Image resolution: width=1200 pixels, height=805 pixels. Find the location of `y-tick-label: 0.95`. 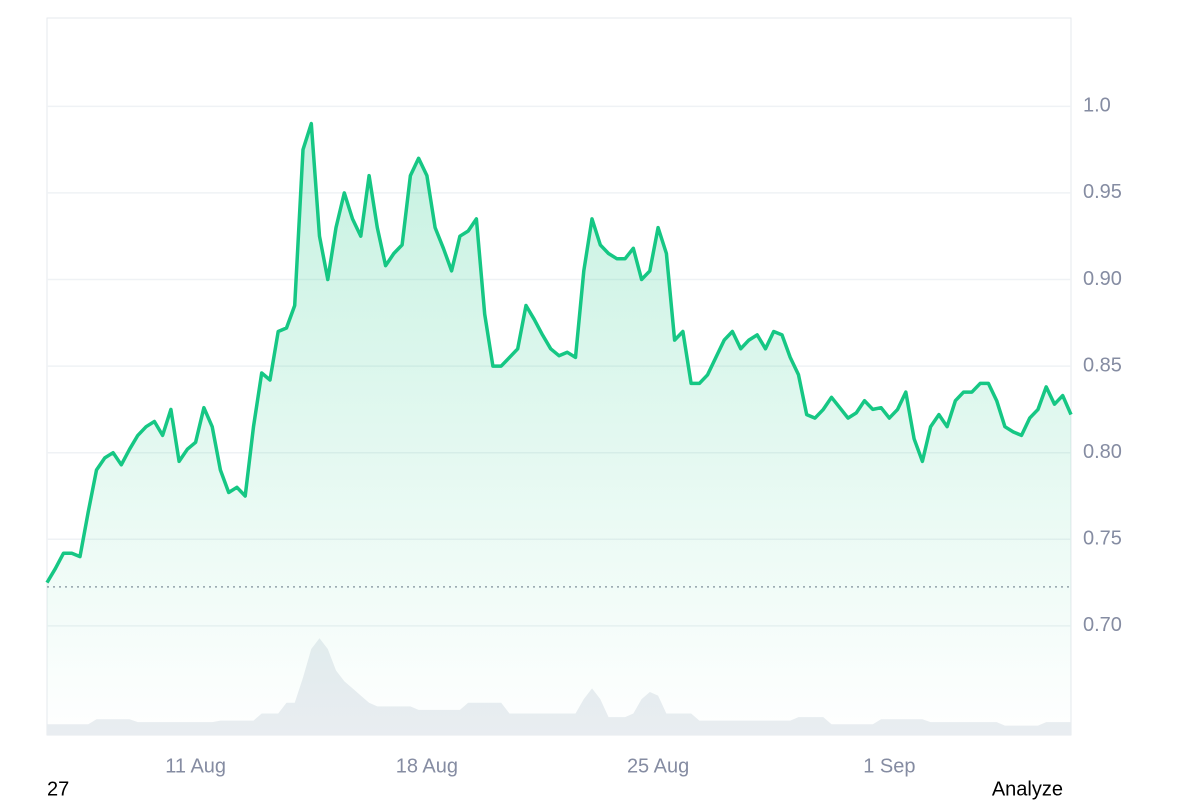

y-tick-label: 0.95 is located at coordinates (1102, 192).